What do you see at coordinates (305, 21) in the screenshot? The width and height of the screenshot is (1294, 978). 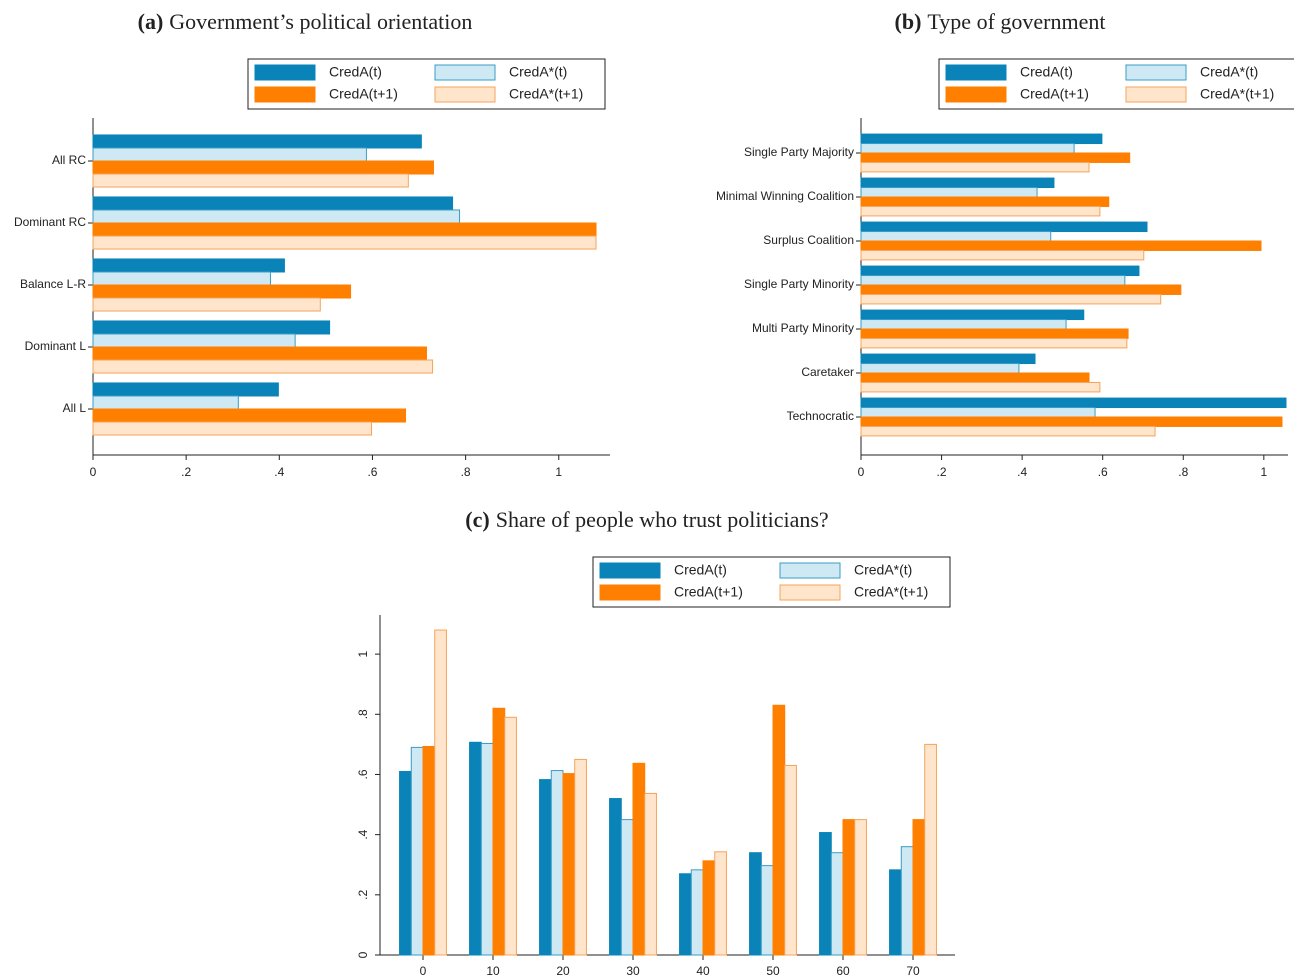 I see `chart-title: (a) Government’s political orientation` at bounding box center [305, 21].